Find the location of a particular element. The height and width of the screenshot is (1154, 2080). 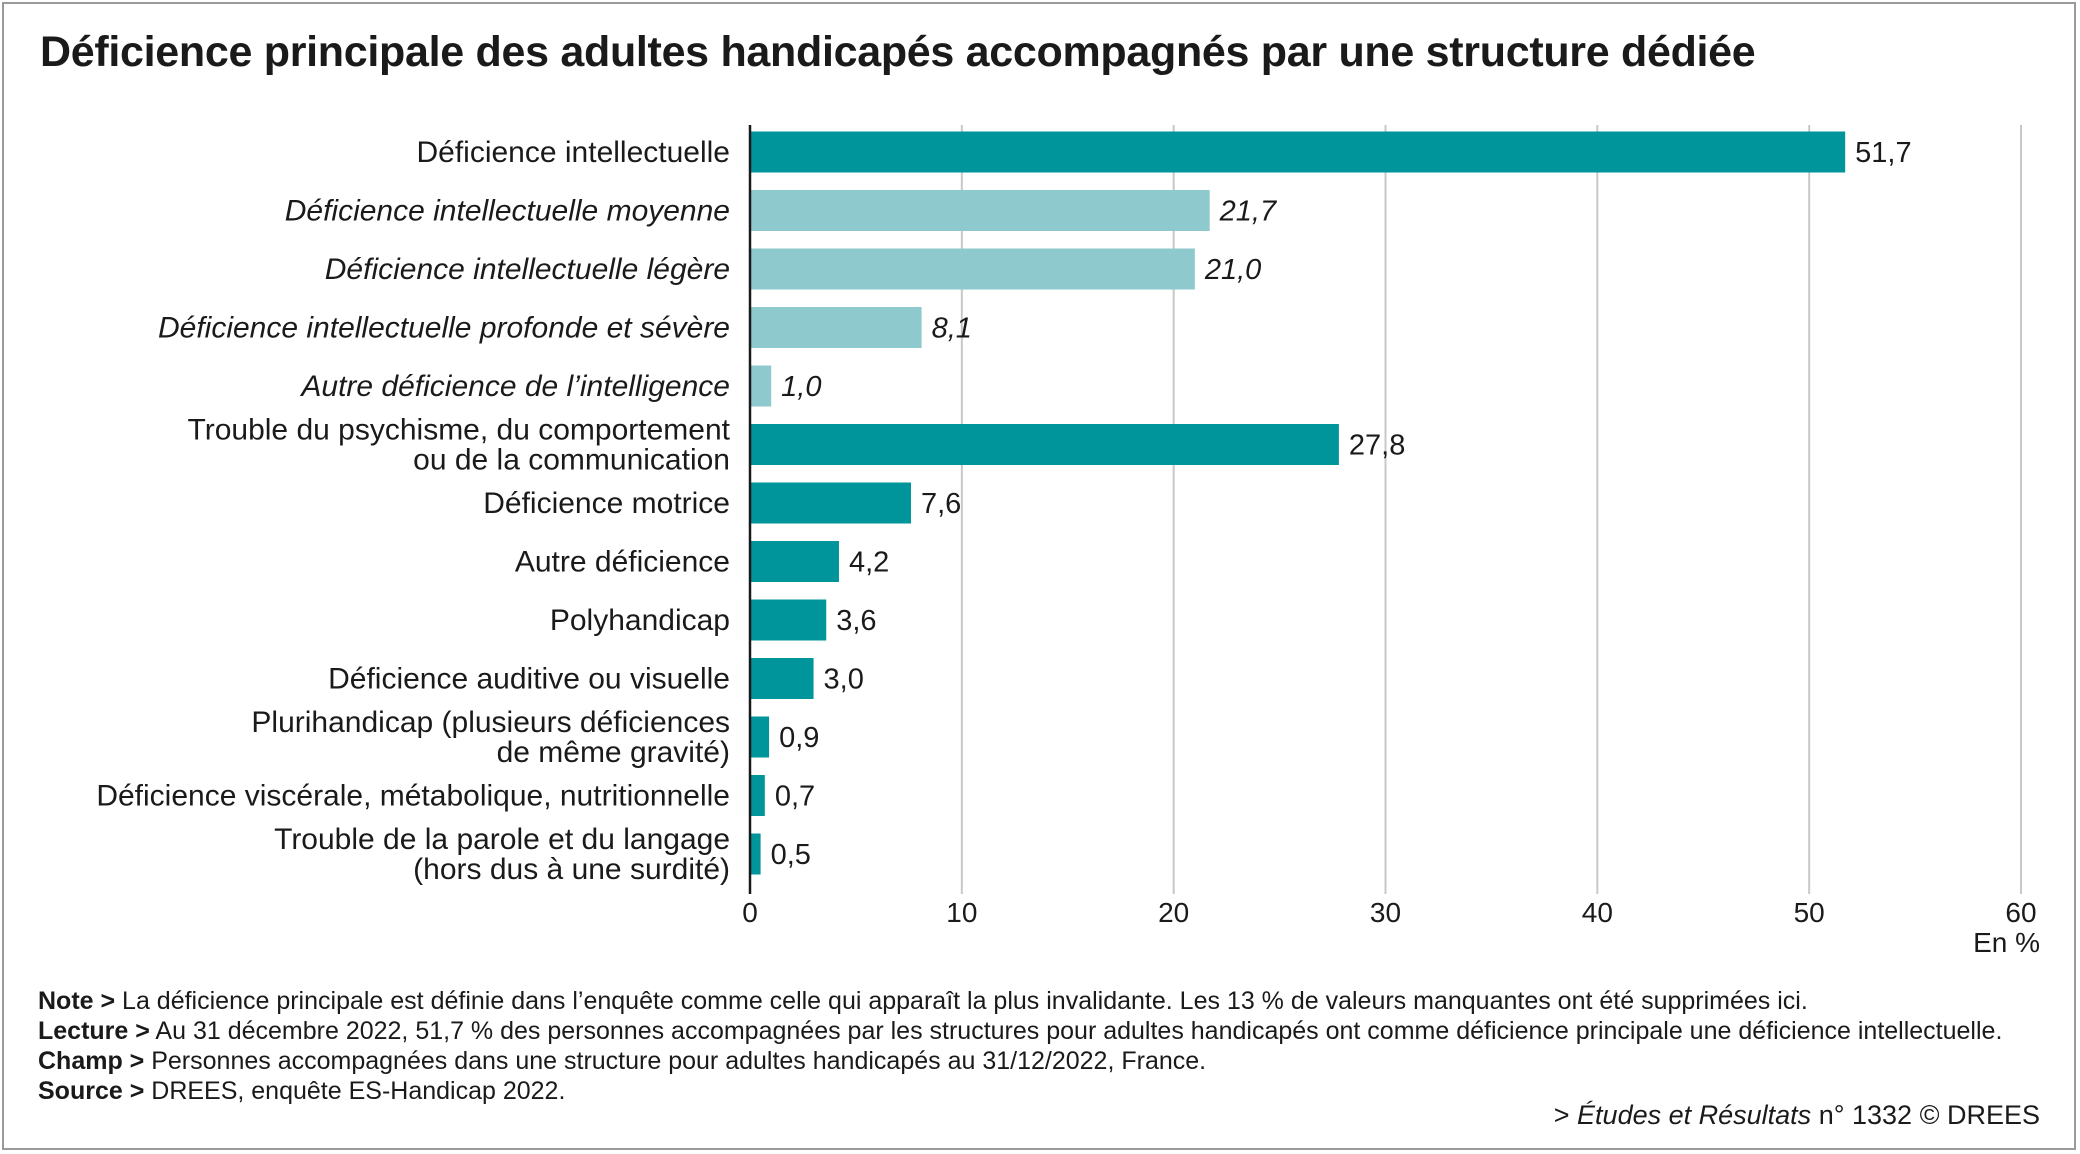

credit-prefix: > is located at coordinates (1565, 1115).